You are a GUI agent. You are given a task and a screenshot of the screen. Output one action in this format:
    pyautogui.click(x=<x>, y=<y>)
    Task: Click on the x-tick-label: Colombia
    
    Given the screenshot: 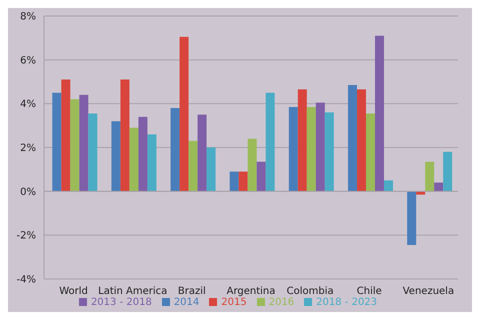 What is the action you would take?
    pyautogui.click(x=310, y=292)
    